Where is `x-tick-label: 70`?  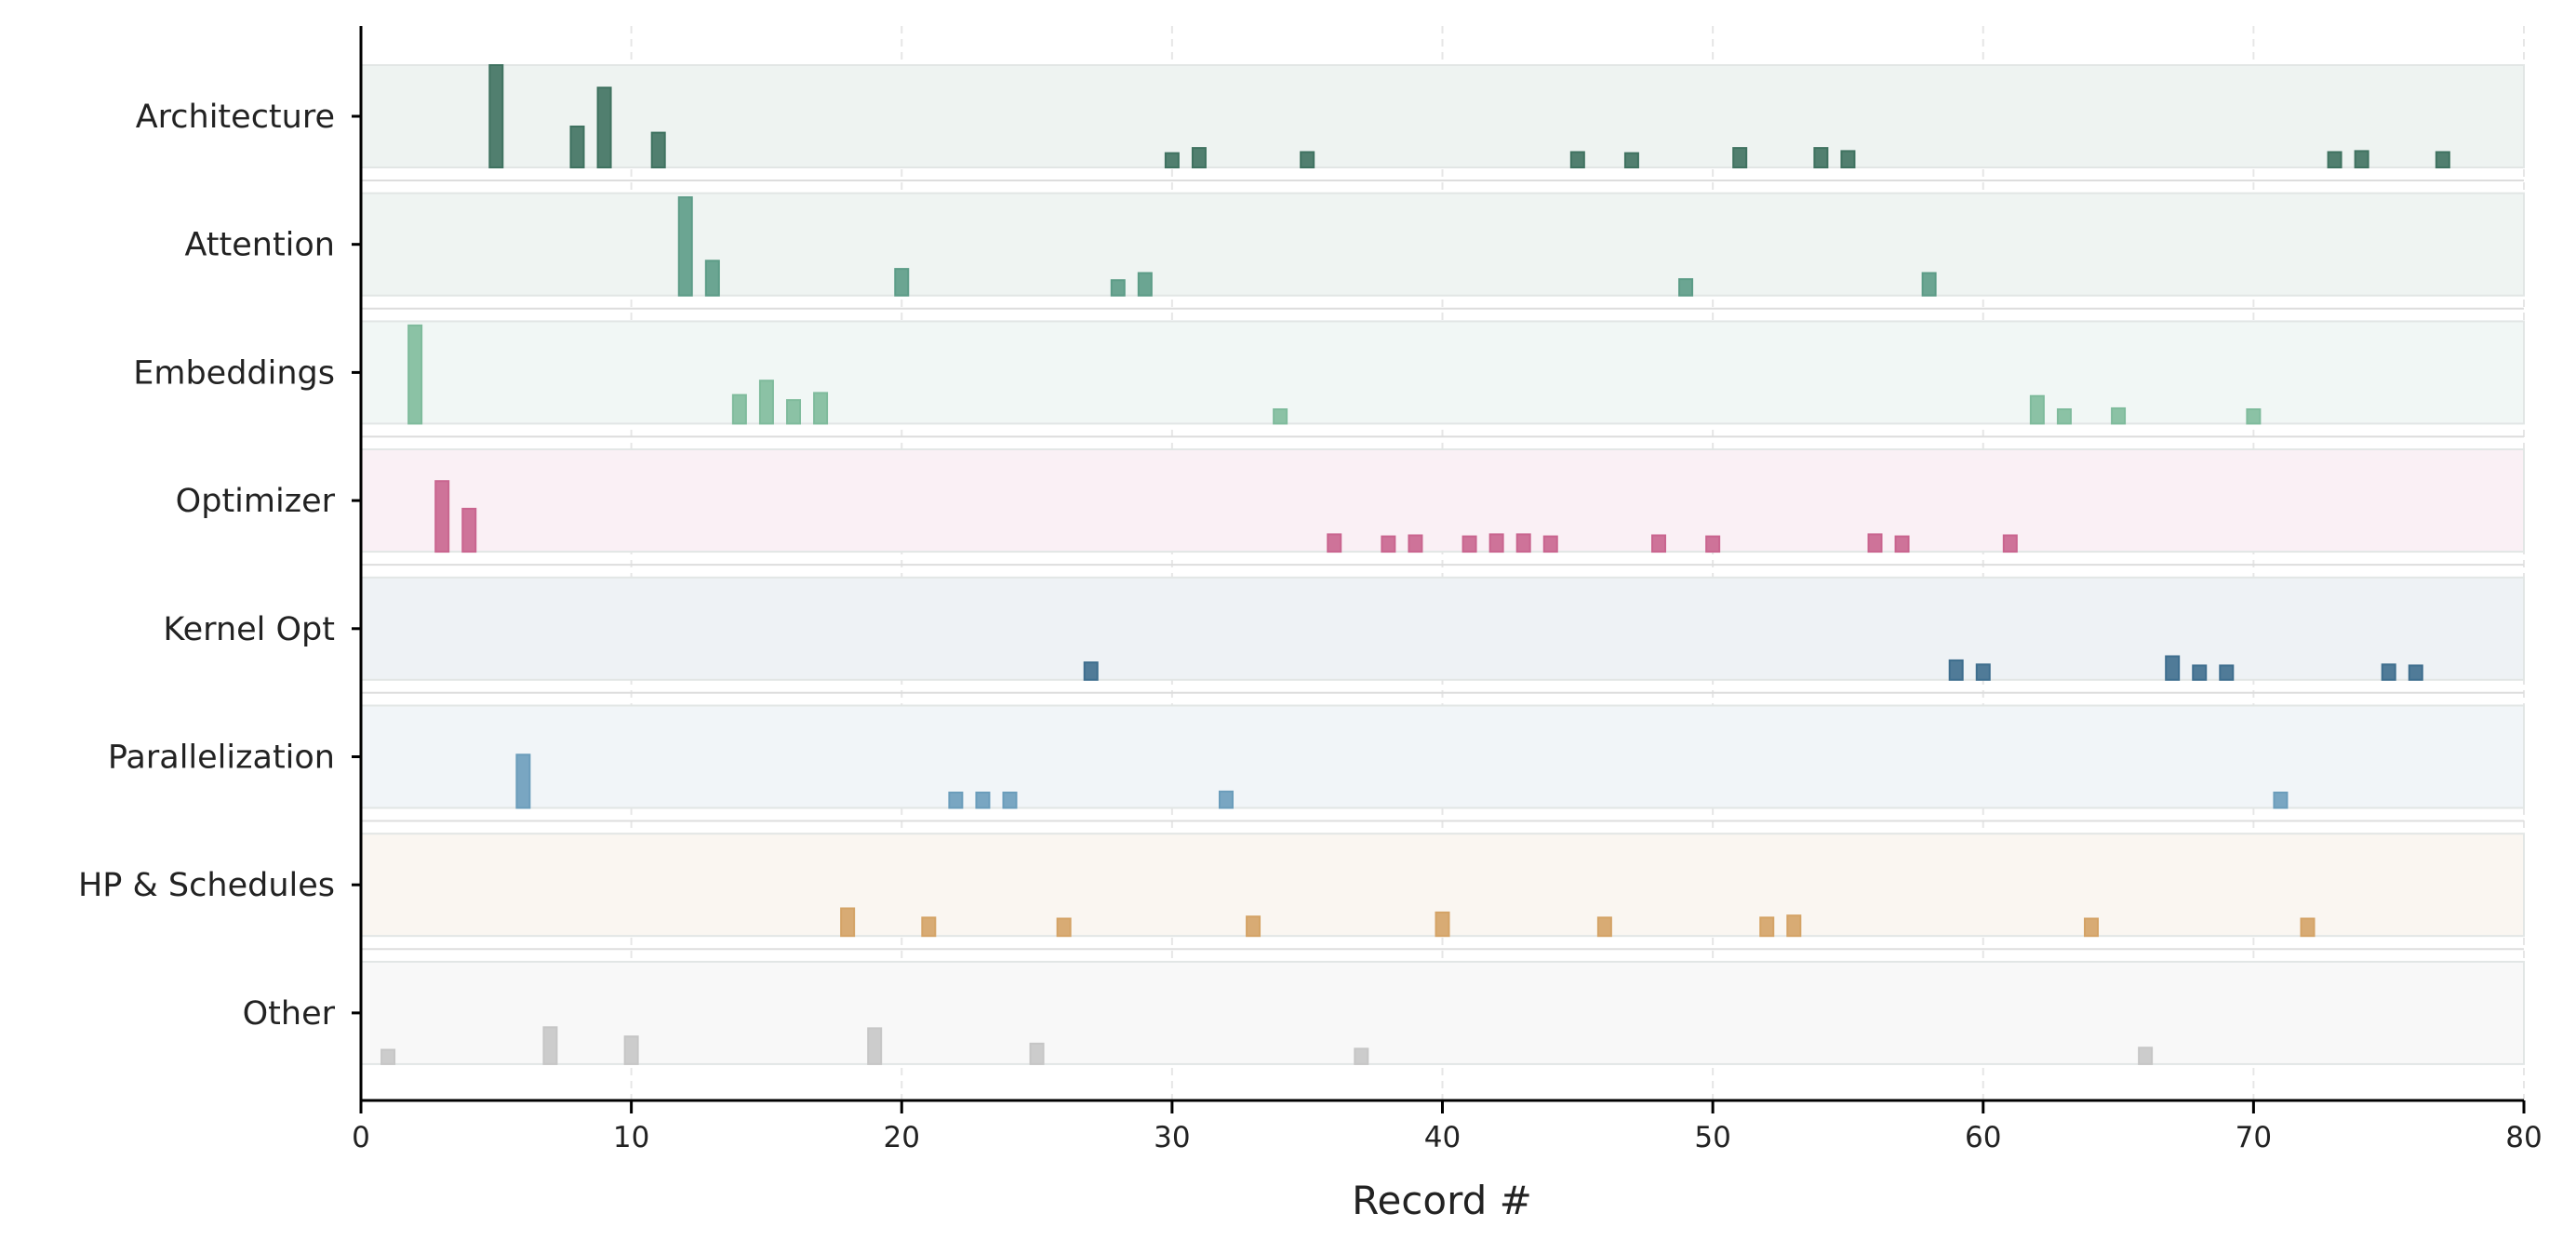 x-tick-label: 70 is located at coordinates (2254, 1137).